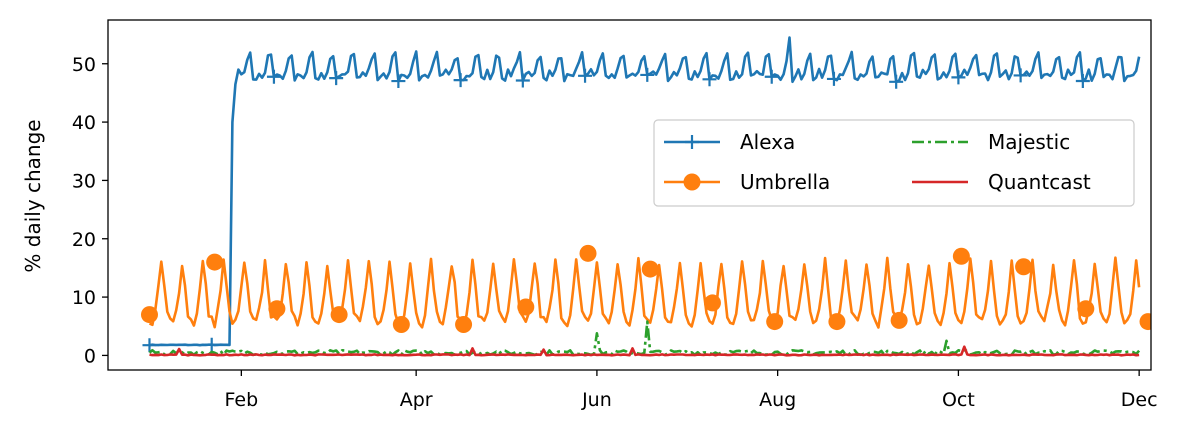 The image size is (1200, 434). What do you see at coordinates (692, 142) in the screenshot?
I see `legend-marker-alexa` at bounding box center [692, 142].